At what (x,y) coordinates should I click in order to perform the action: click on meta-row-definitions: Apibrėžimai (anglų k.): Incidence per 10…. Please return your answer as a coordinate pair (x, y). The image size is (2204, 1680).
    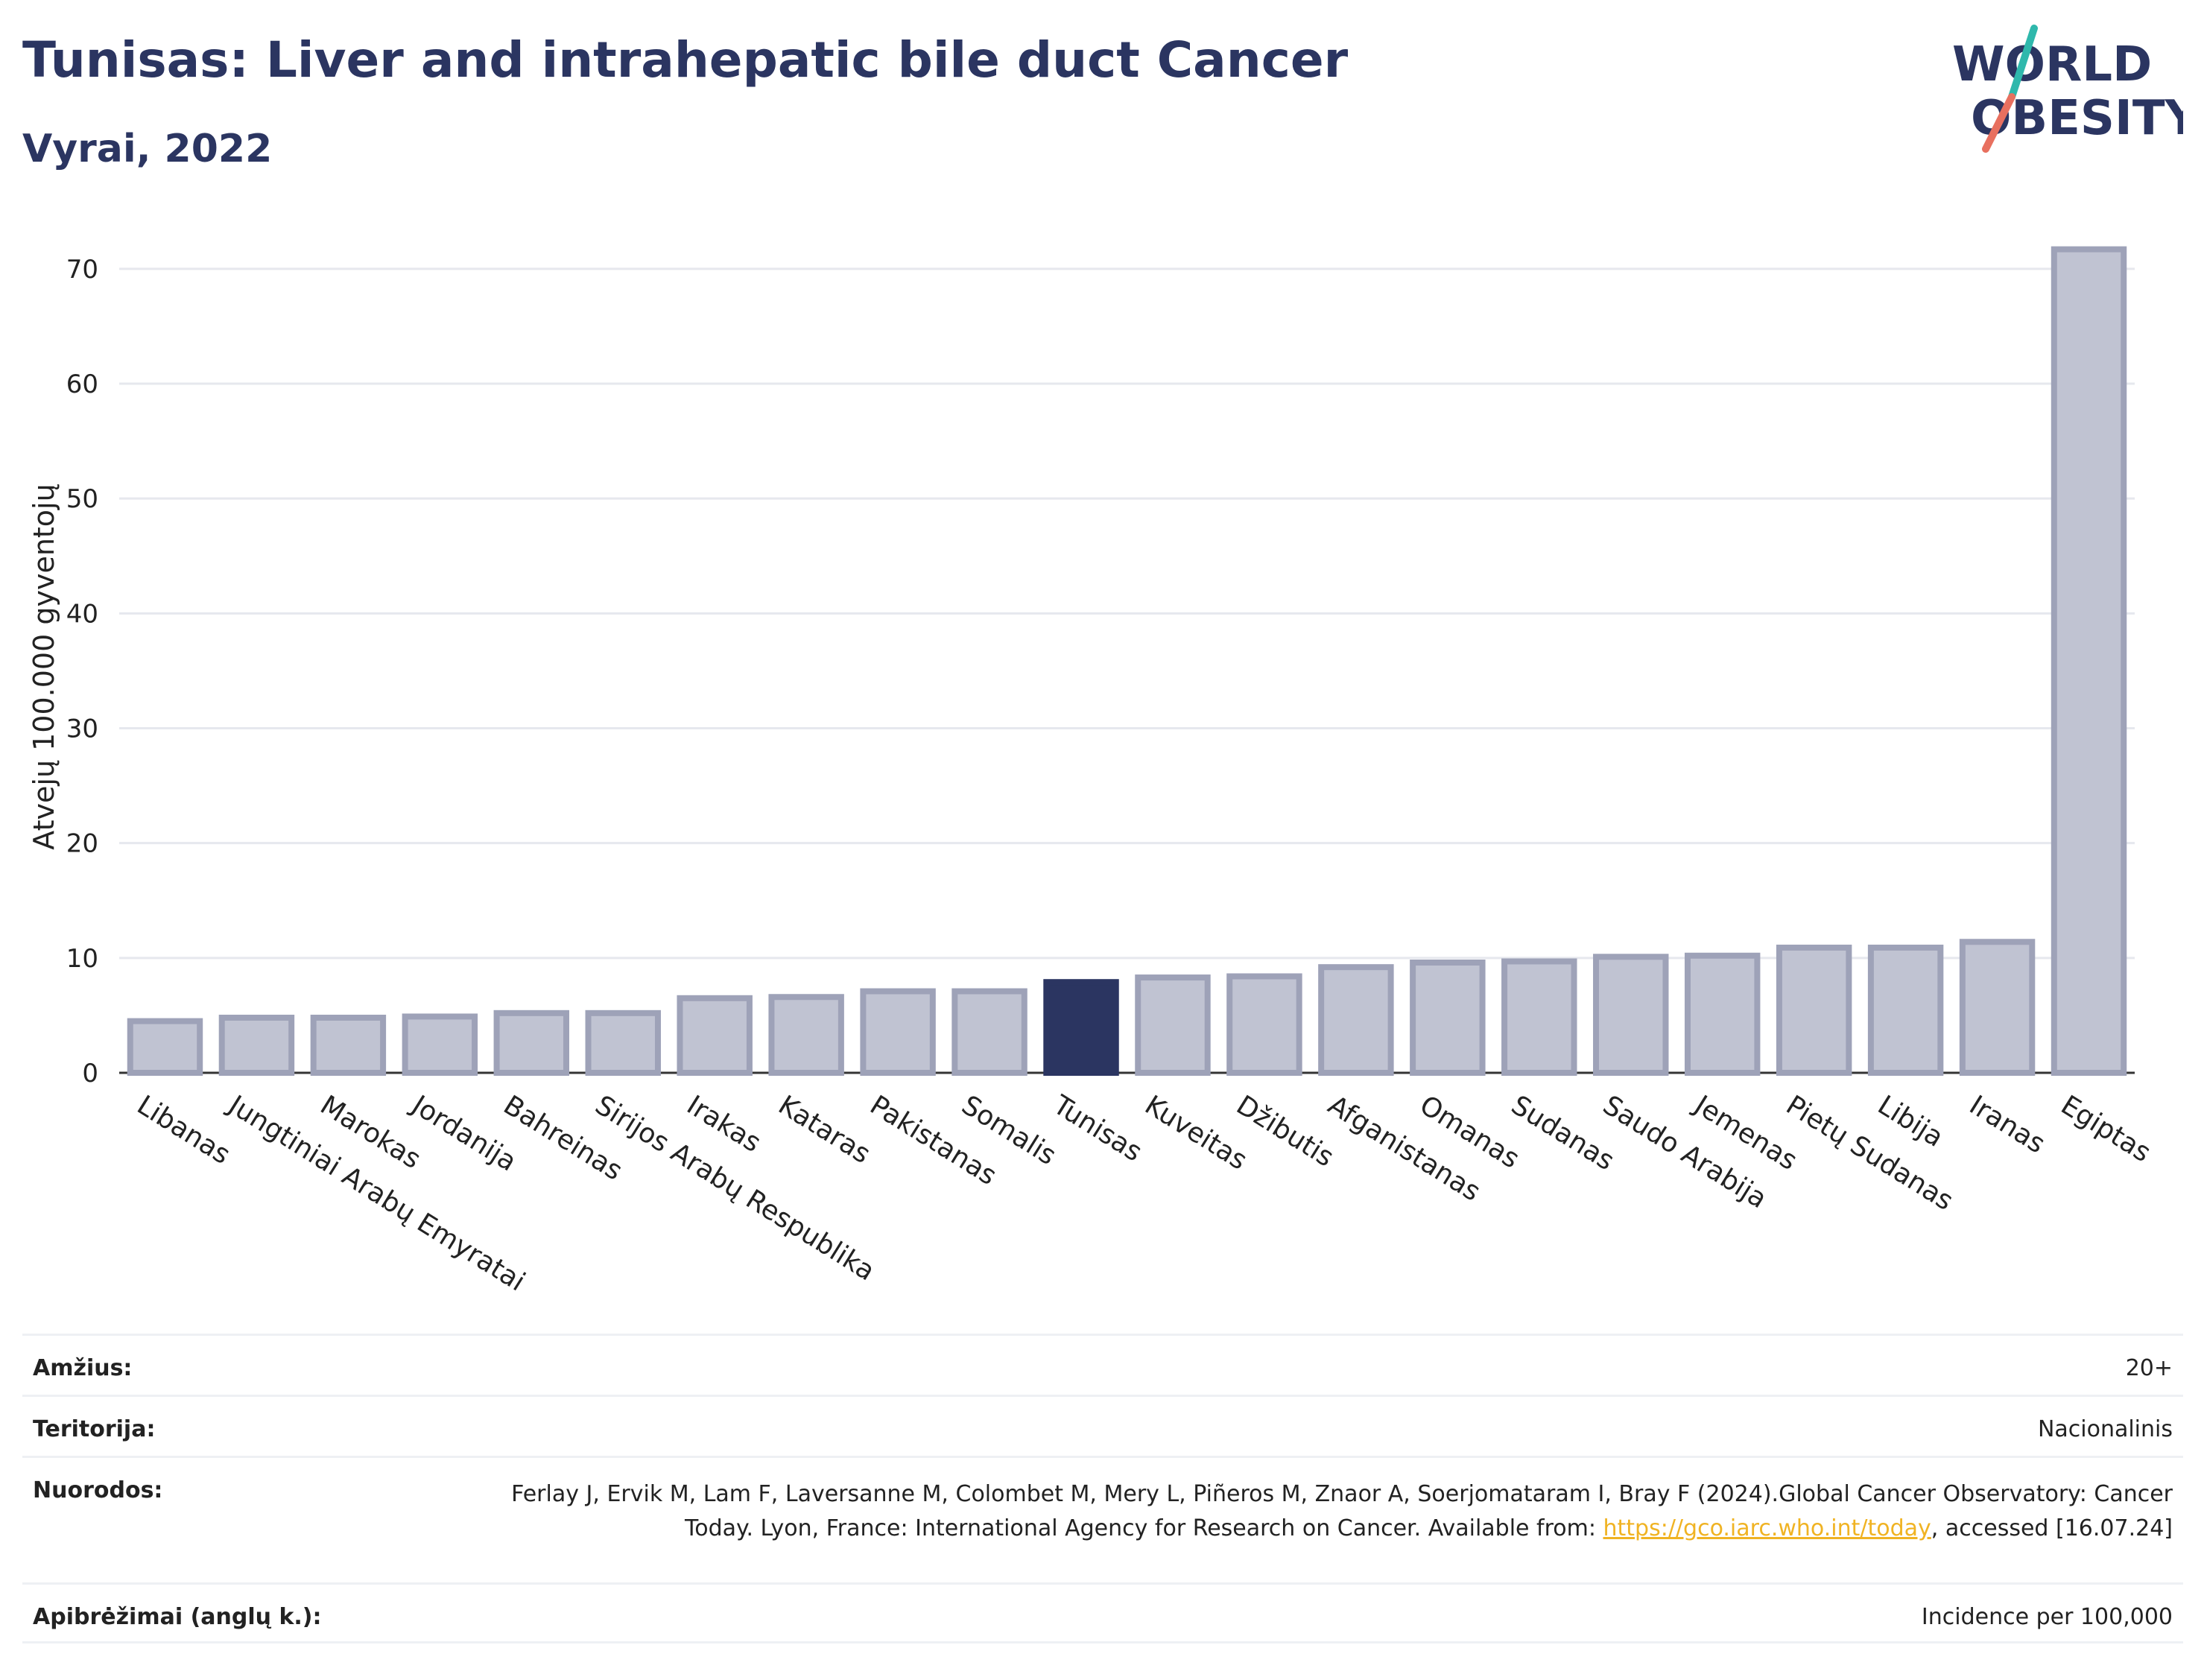
    Looking at the image, I should click on (1102, 1612).